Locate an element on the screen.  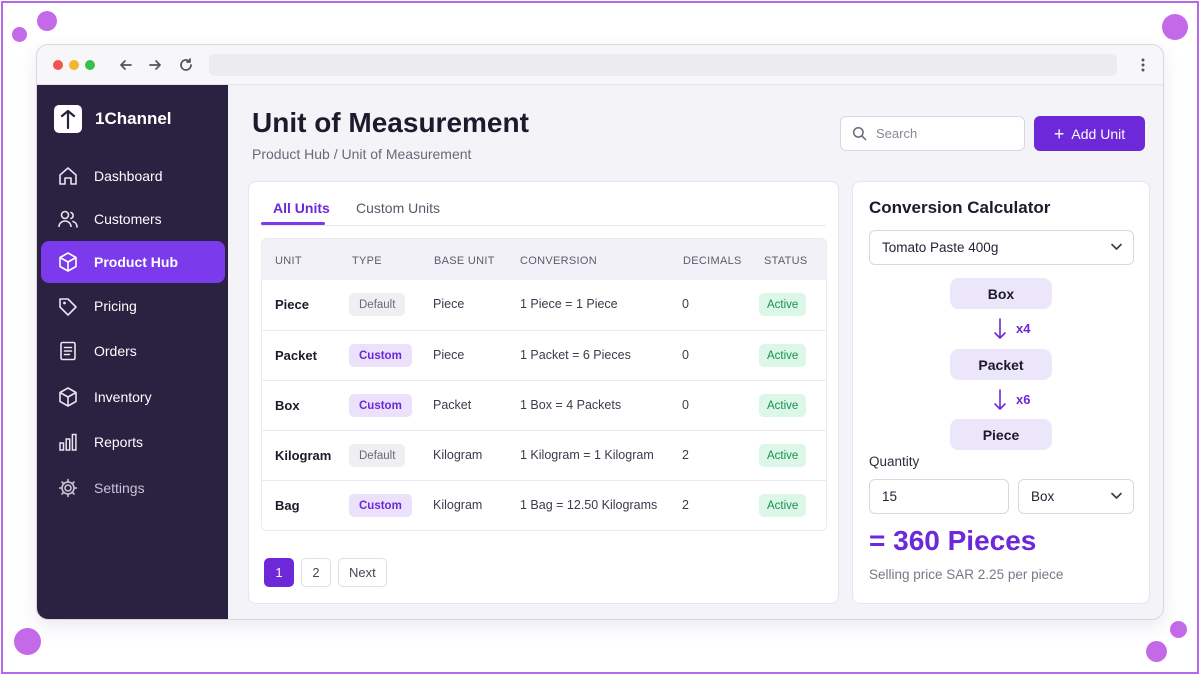
page-title: Unit of Measurement is located at coordinates (390, 122).